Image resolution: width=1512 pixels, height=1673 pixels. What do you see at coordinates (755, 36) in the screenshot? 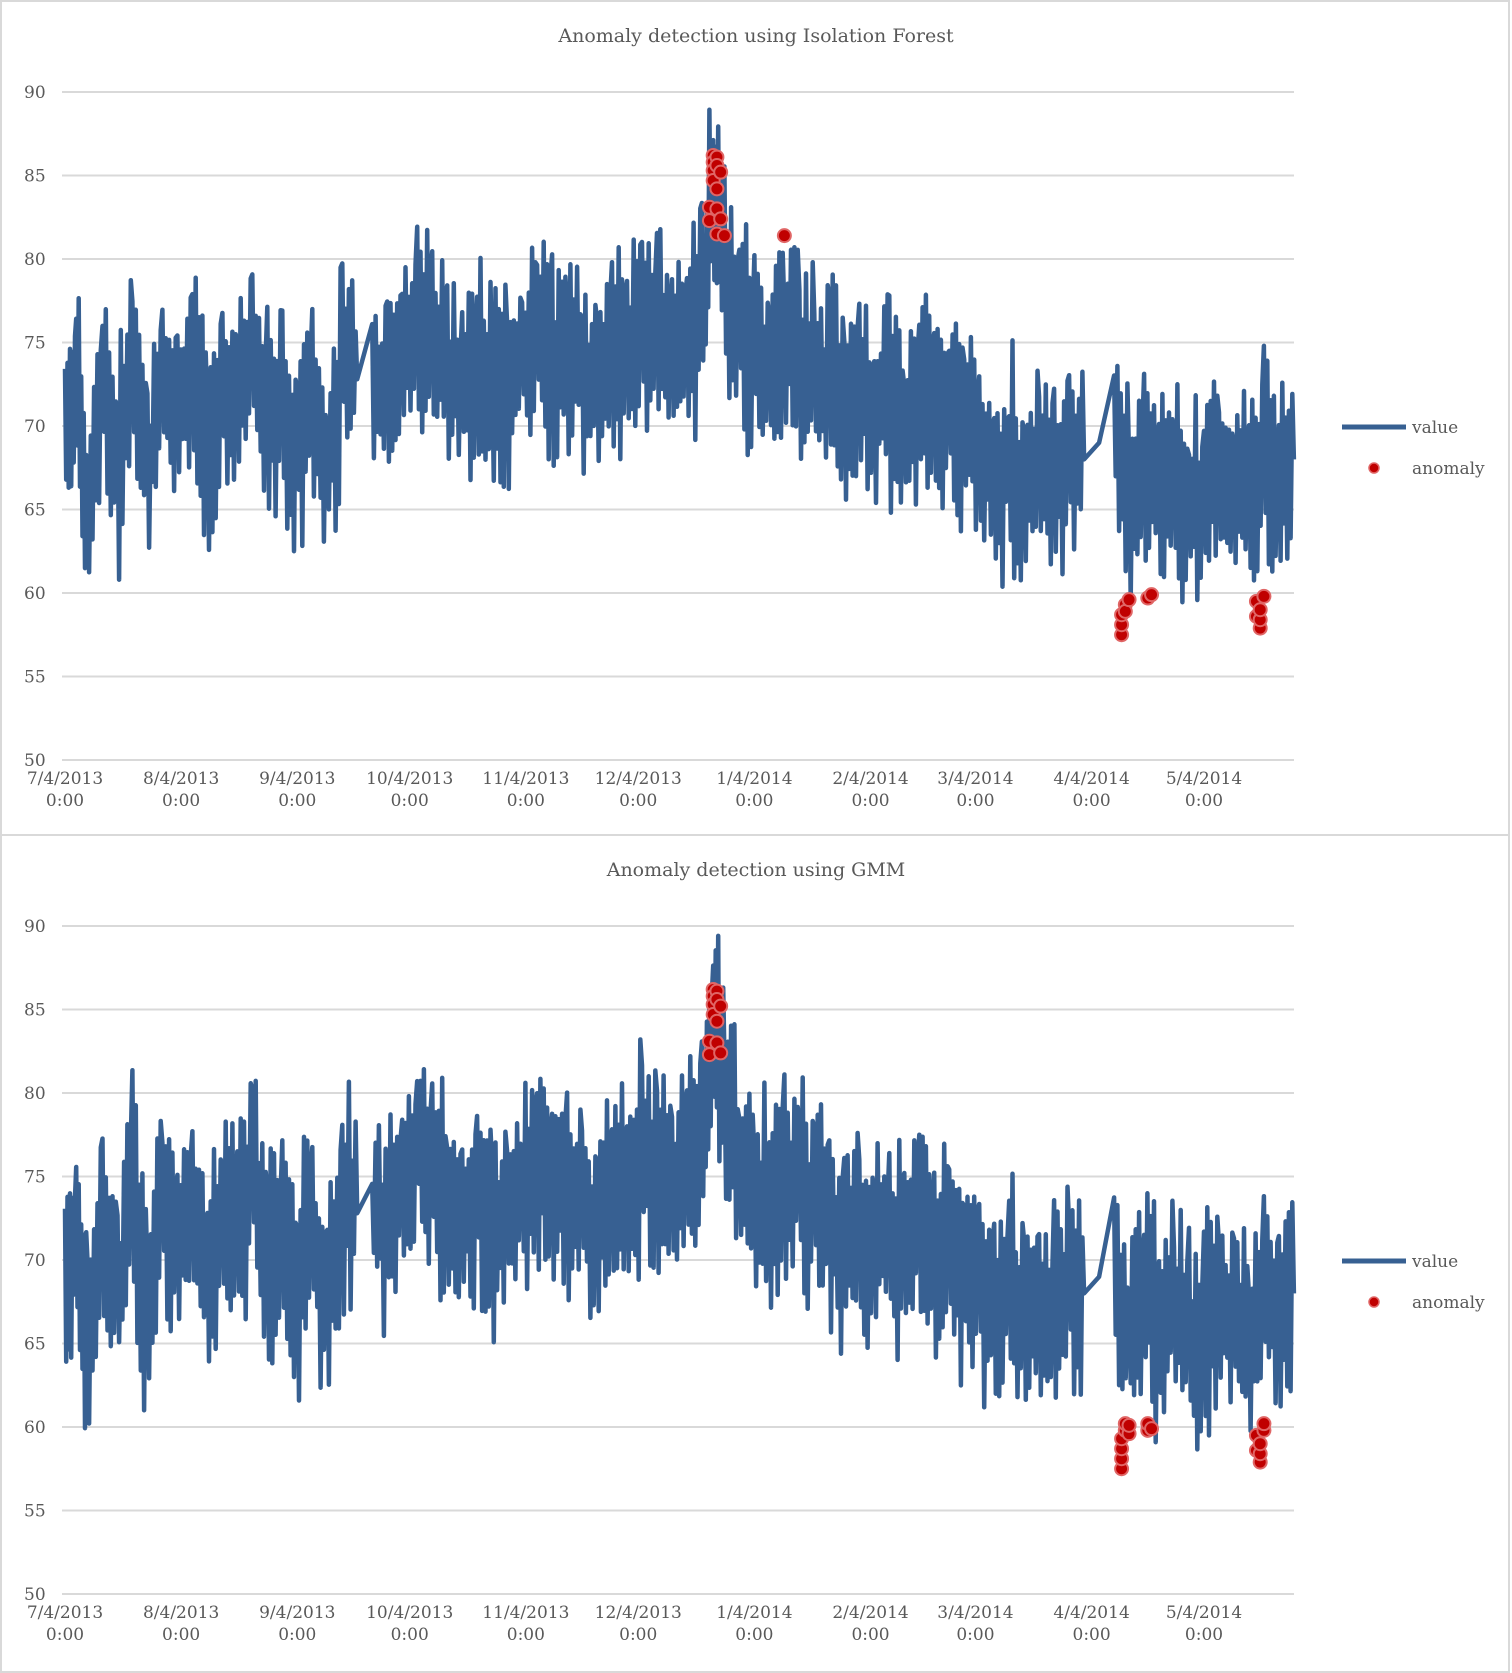
I see `chart-title: Anomaly detection using Isolation Forest` at bounding box center [755, 36].